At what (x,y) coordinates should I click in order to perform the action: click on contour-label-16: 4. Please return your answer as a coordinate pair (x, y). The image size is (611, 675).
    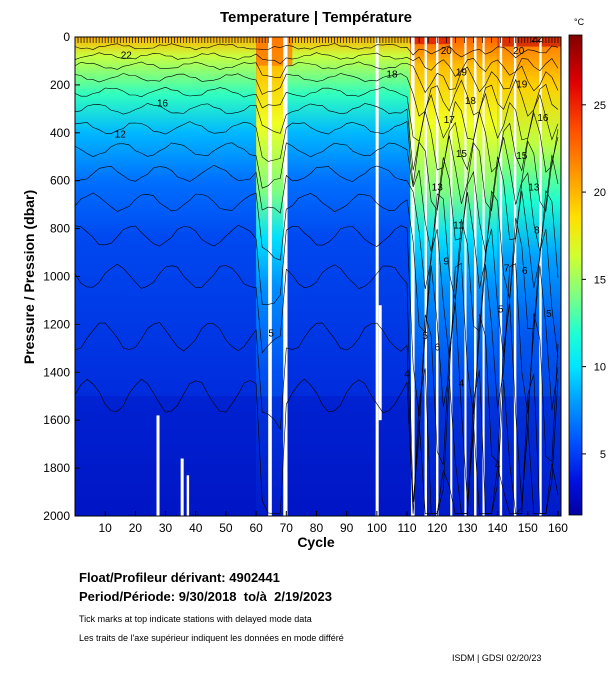
    Looking at the image, I should click on (407, 374).